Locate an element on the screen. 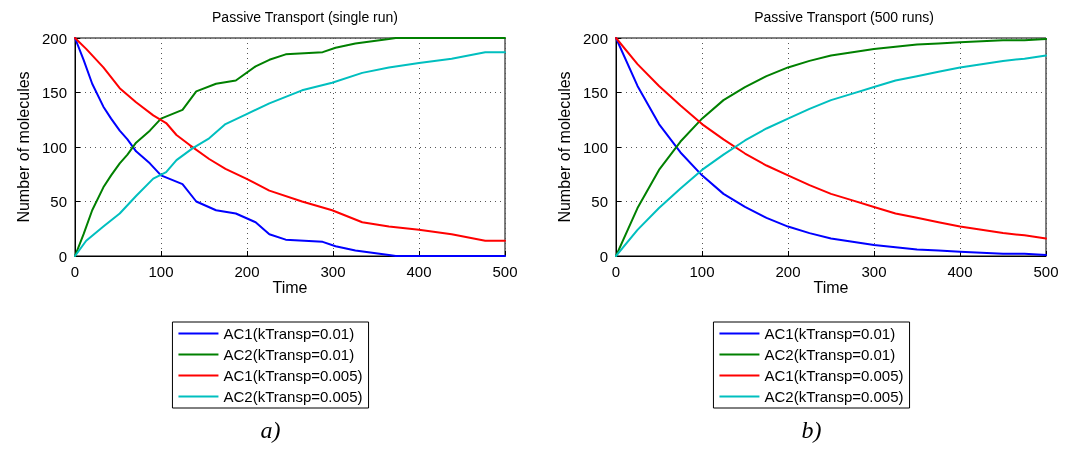 The width and height of the screenshot is (1082, 452). chart-title: Passive Transport (single run) is located at coordinates (305, 17).